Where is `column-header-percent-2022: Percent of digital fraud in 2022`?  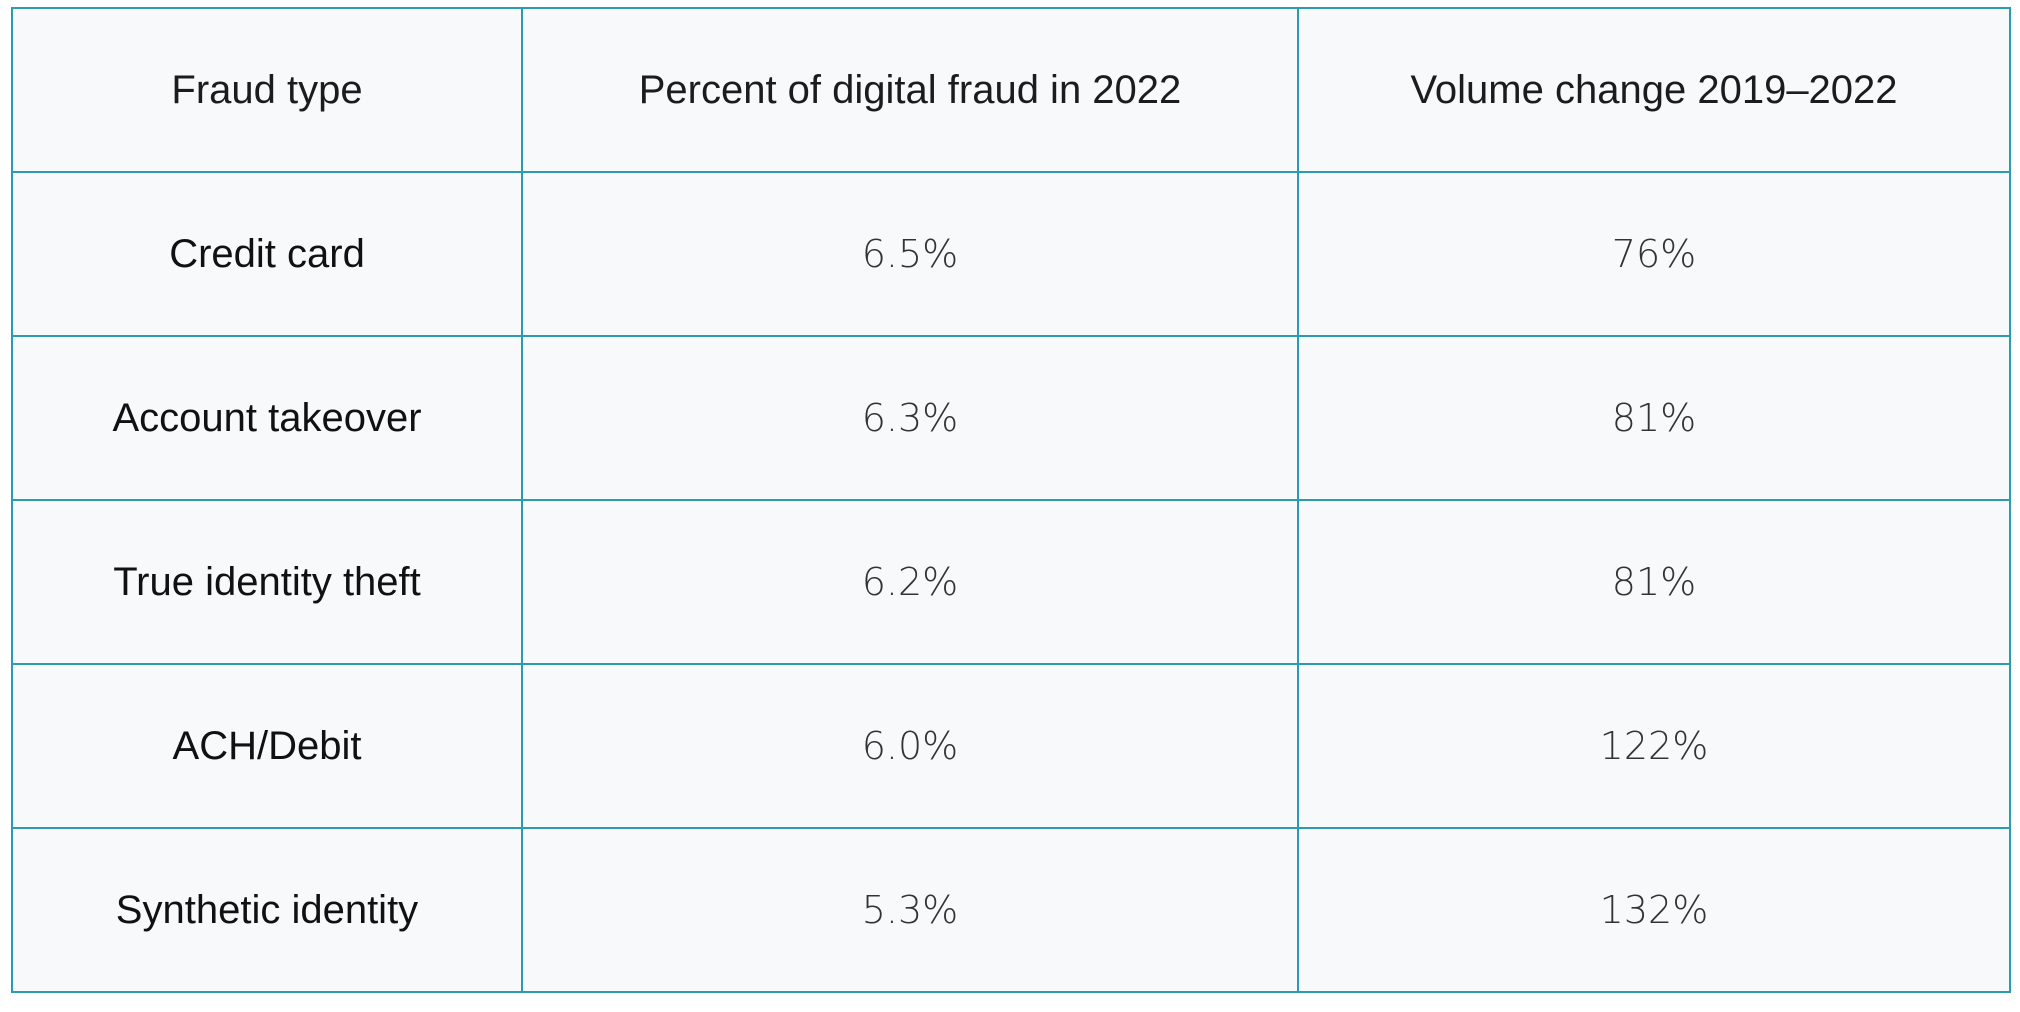
column-header-percent-2022: Percent of digital fraud in 2022 is located at coordinates (910, 90).